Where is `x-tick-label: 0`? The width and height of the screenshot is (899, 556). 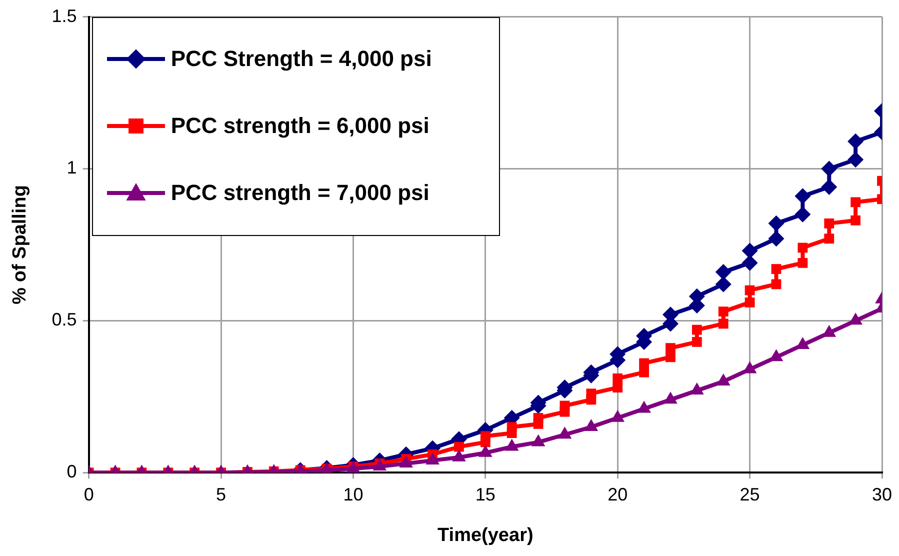 x-tick-label: 0 is located at coordinates (89, 494).